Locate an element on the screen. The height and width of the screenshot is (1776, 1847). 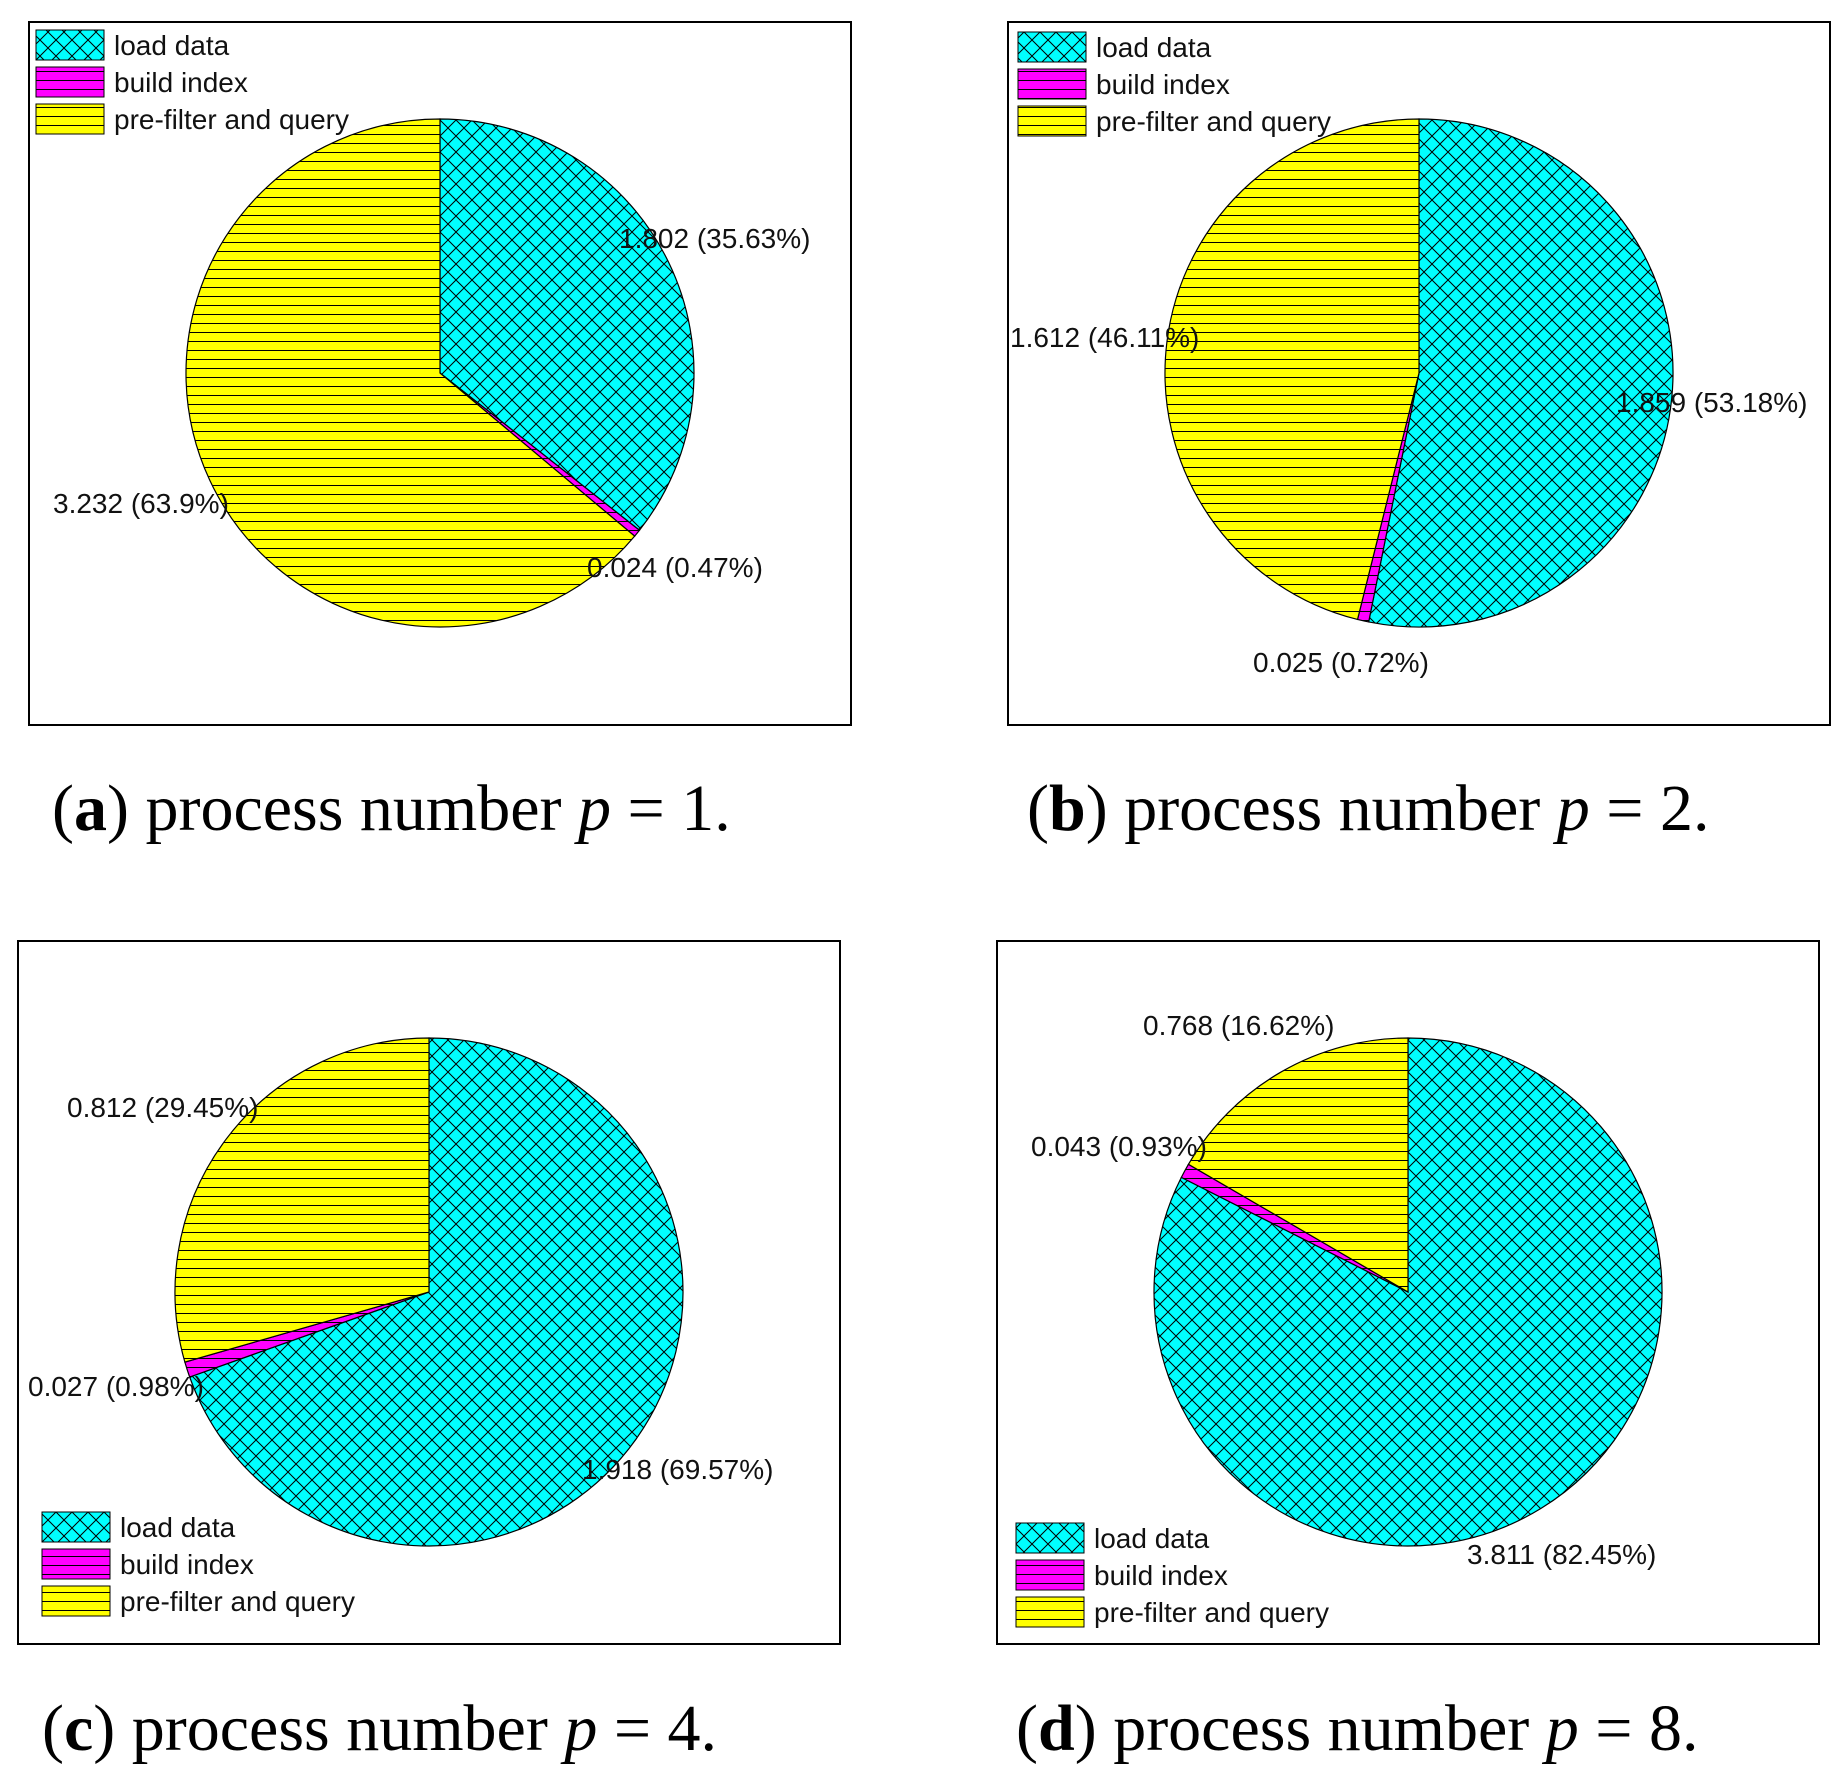
data-label-pre-filter-and-query: 0.812 (29.45%) is located at coordinates (162, 1107).